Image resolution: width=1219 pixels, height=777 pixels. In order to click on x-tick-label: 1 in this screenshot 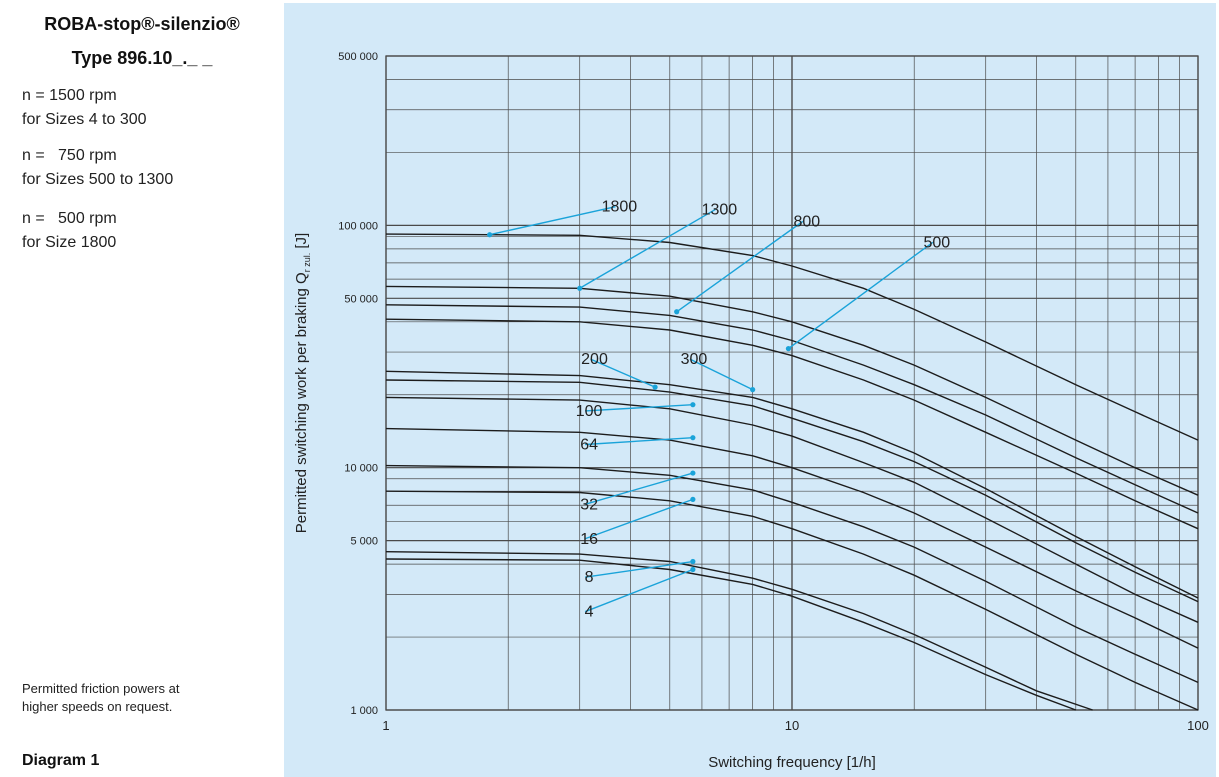, I will do `click(385, 725)`.